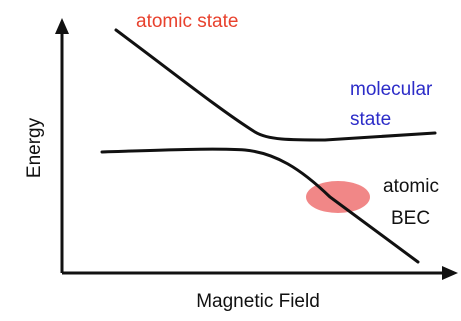  I want to click on x-axis-arrowhead, so click(450, 273).